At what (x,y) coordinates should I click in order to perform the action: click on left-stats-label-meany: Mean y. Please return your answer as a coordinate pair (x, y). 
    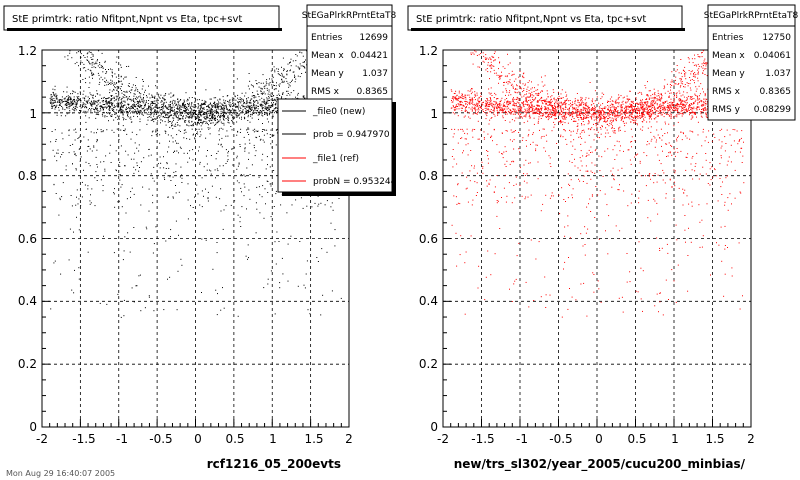
    Looking at the image, I should click on (327, 74).